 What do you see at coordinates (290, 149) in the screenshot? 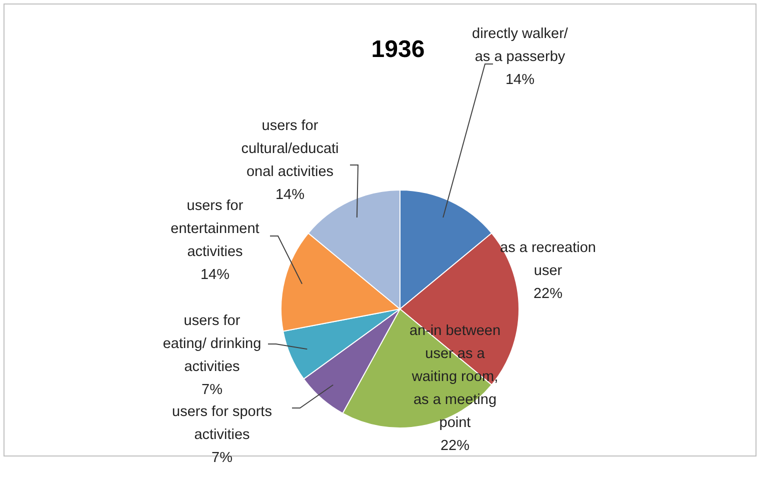
I see `slice-label: users for cultural/educati onal activities` at bounding box center [290, 149].